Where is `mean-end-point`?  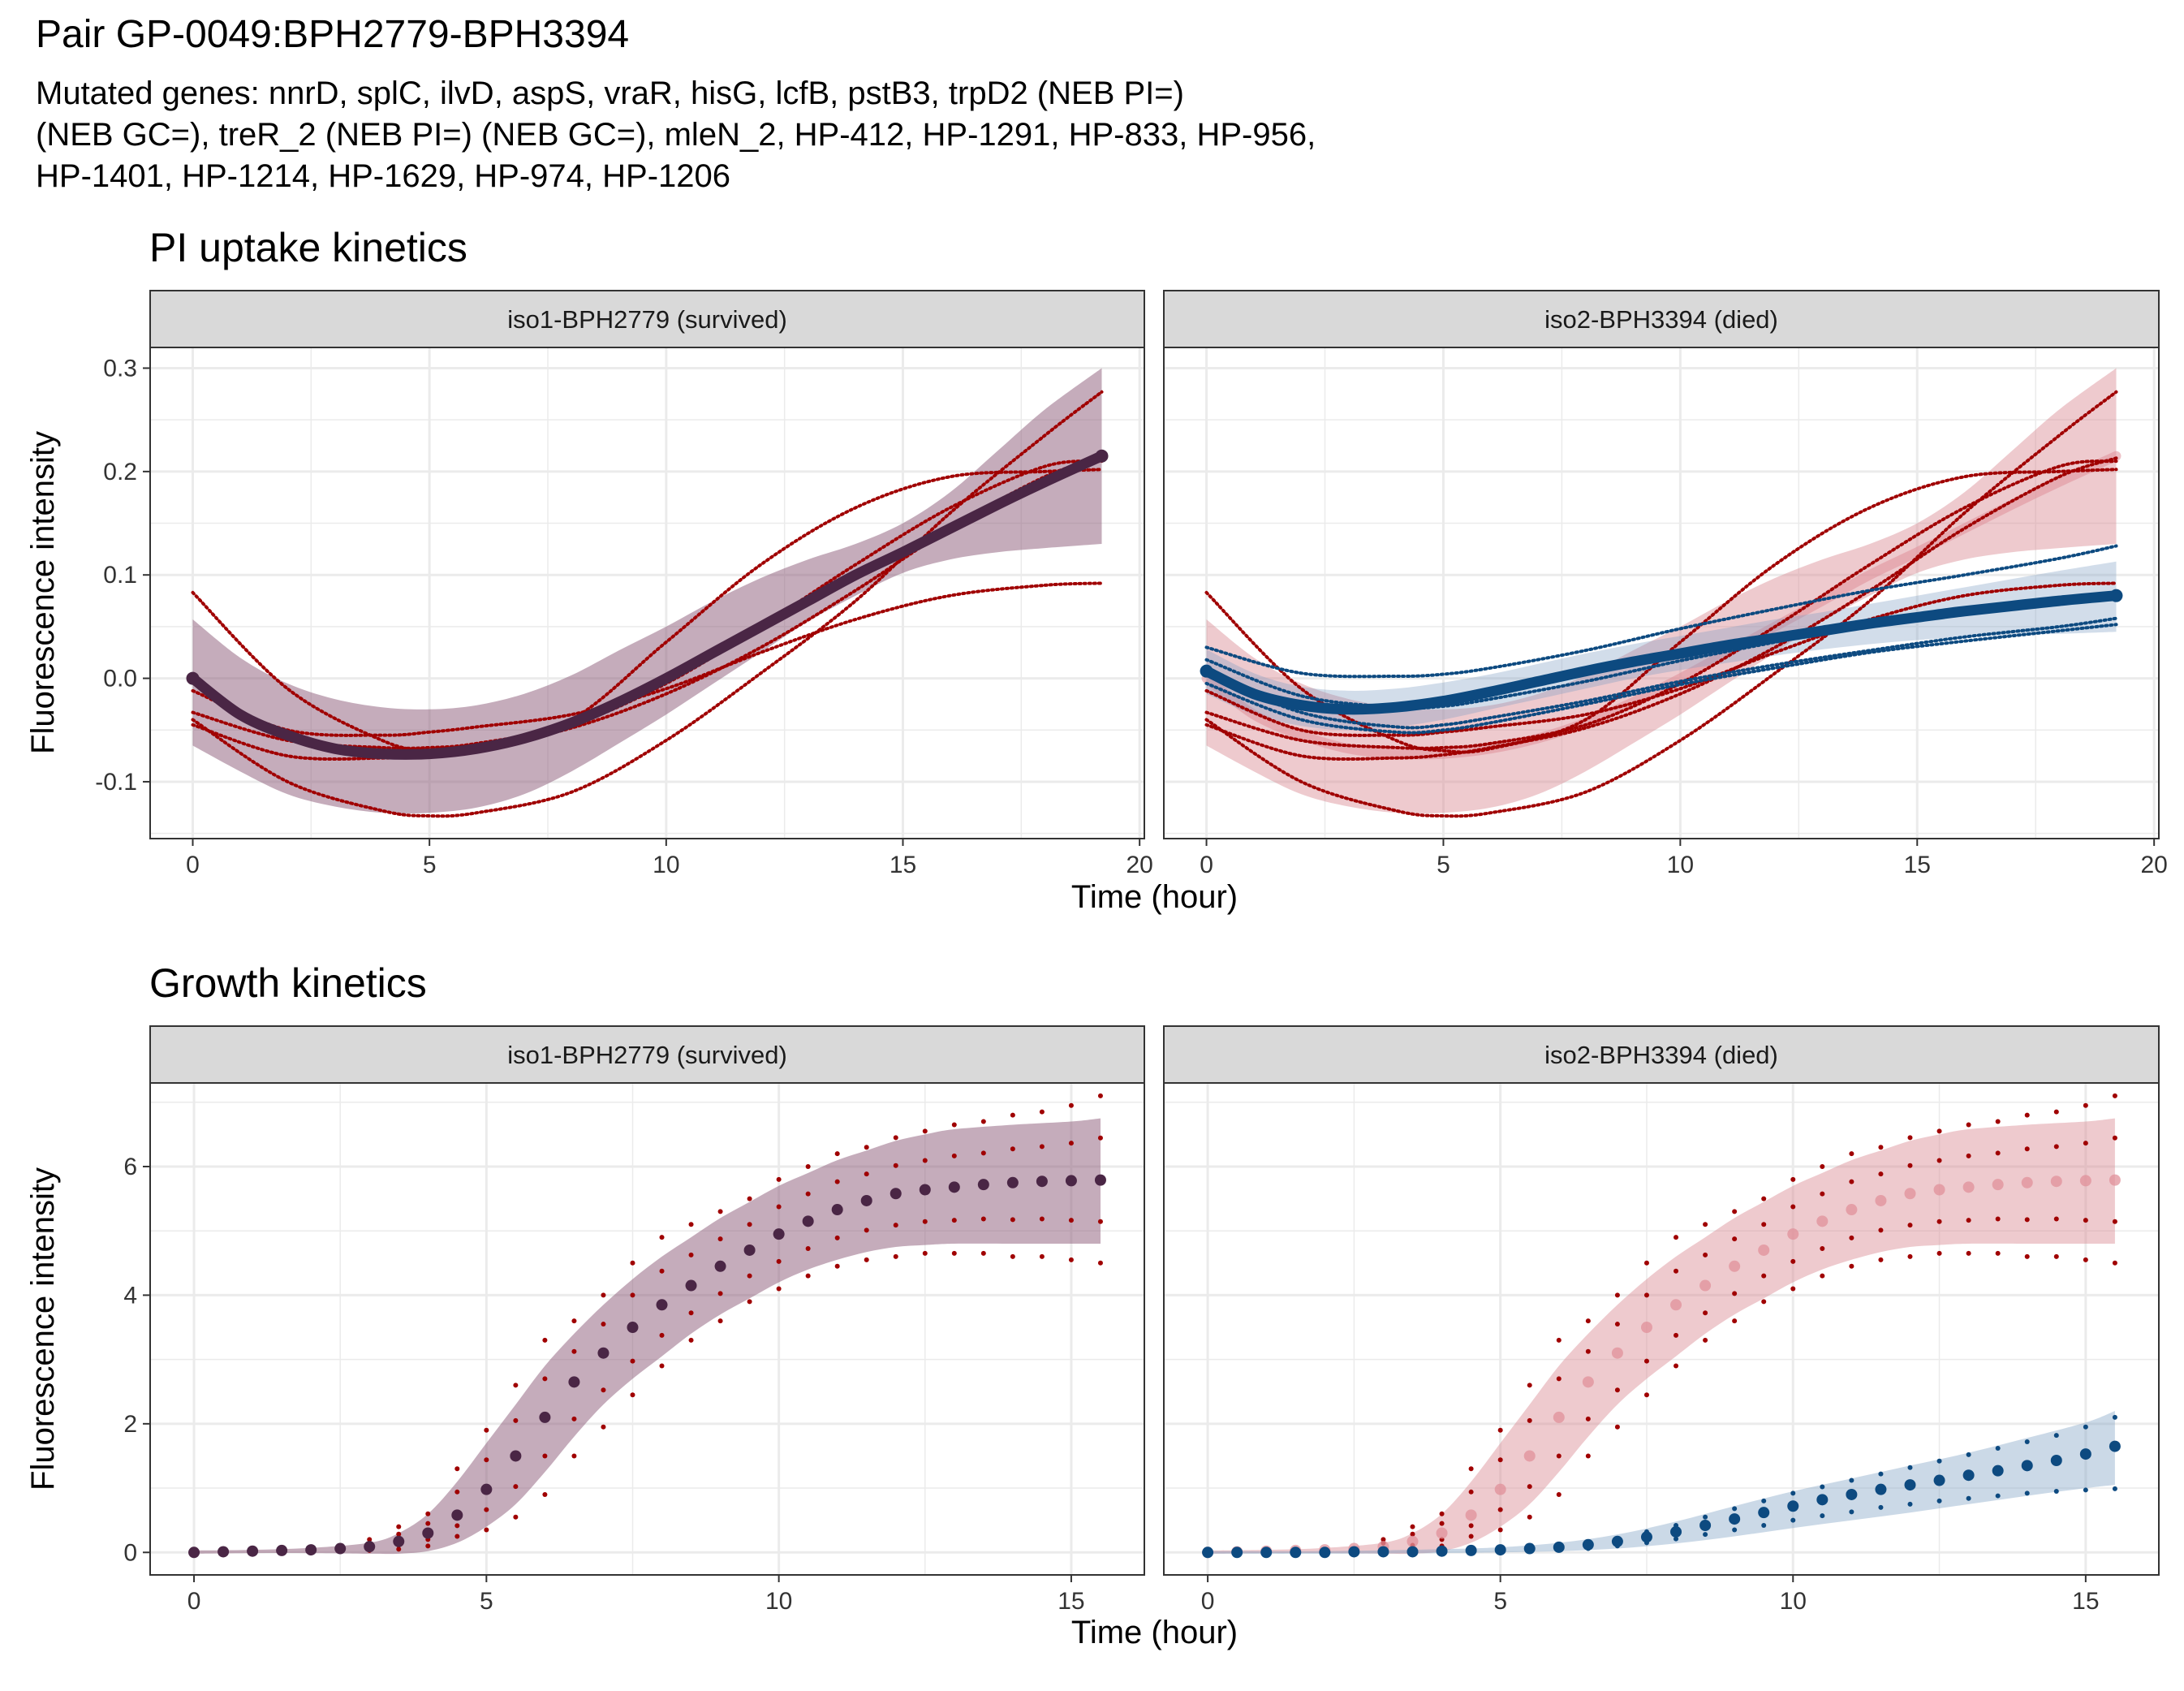
mean-end-point is located at coordinates (2116, 595).